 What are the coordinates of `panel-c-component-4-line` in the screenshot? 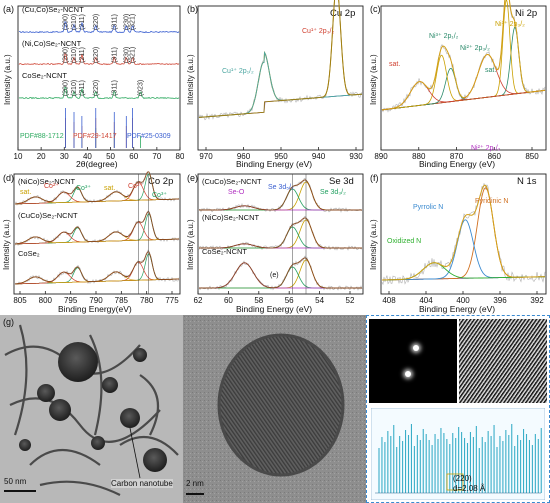 It's located at (463, 82).